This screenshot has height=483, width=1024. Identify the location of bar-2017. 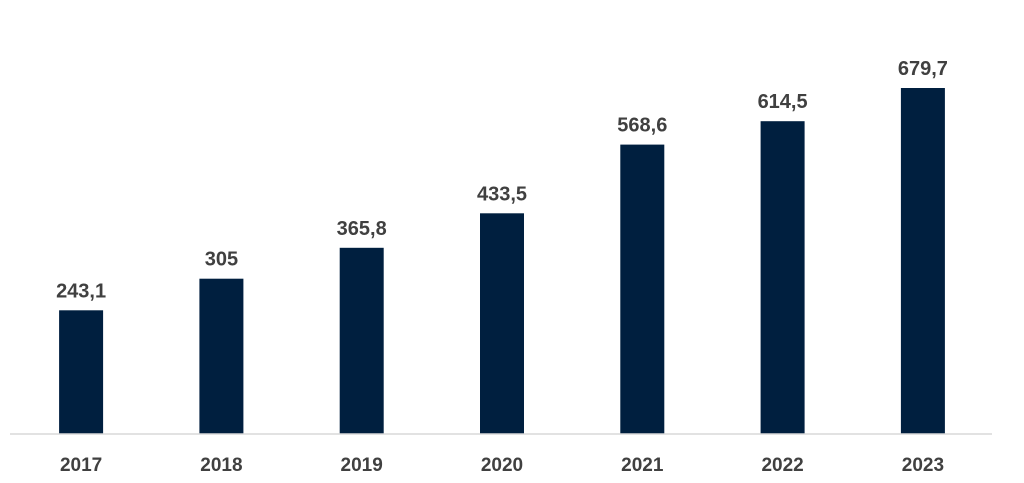
(81, 372).